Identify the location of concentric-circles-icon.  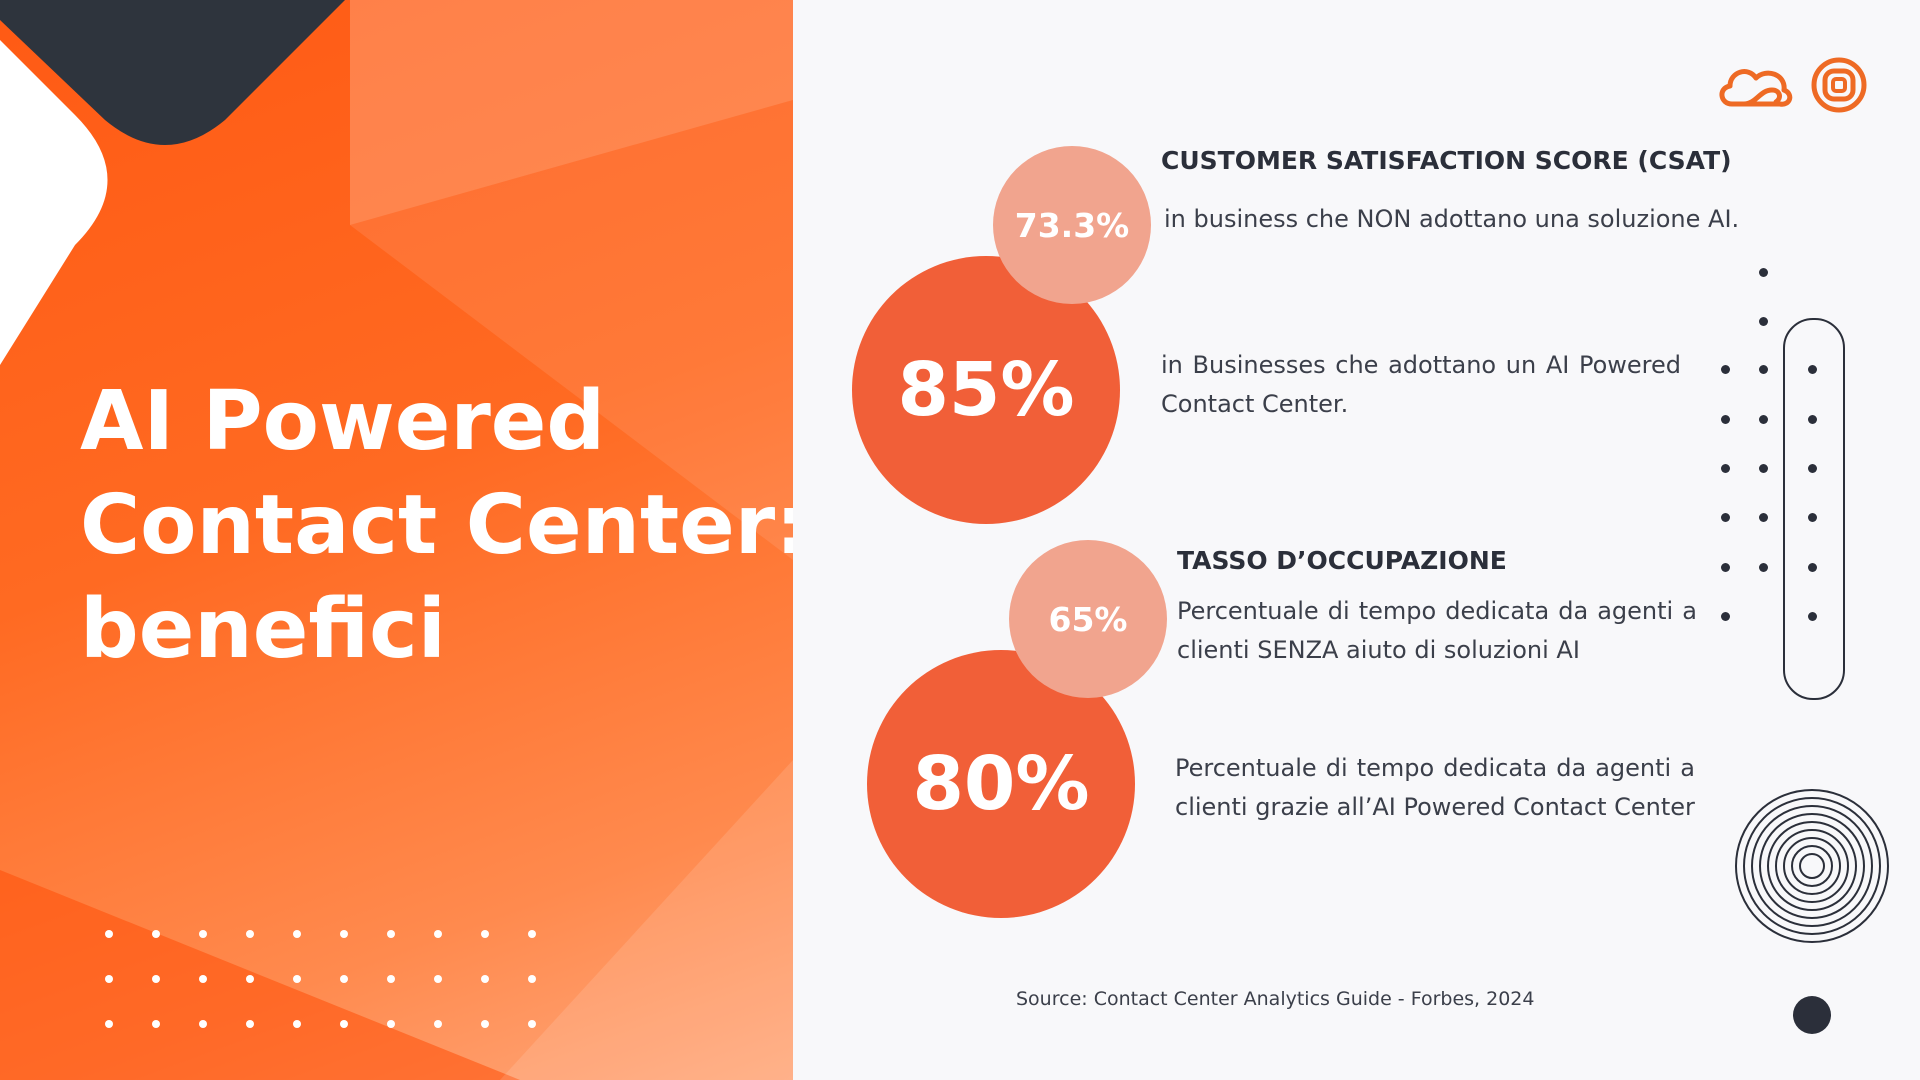
(1812, 866).